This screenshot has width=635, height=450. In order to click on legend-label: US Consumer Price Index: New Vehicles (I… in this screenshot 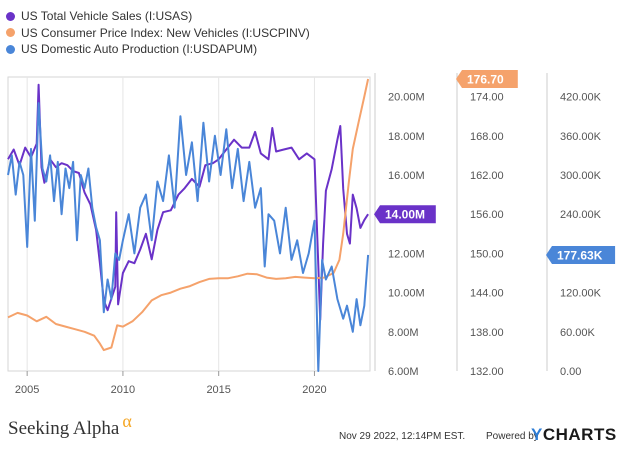, I will do `click(165, 32)`.